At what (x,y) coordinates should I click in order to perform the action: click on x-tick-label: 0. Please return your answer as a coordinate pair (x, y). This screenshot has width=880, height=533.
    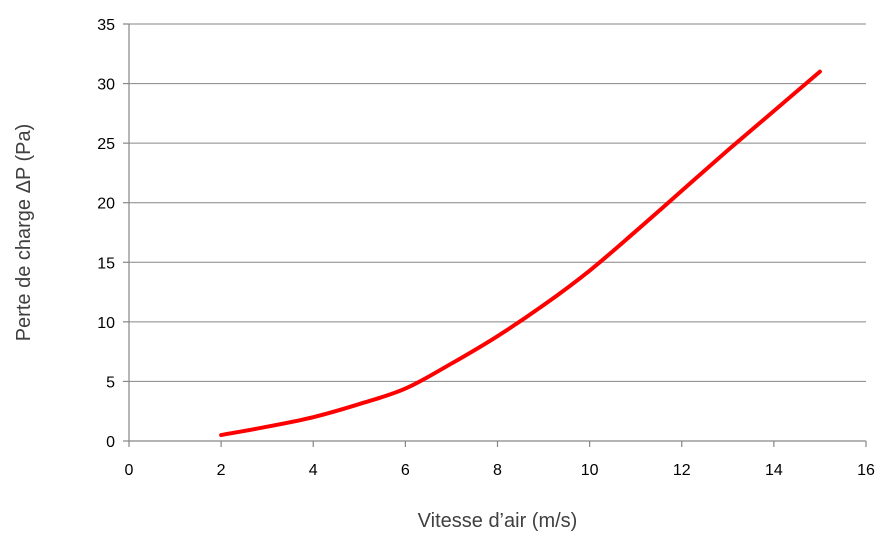
    Looking at the image, I should click on (129, 470).